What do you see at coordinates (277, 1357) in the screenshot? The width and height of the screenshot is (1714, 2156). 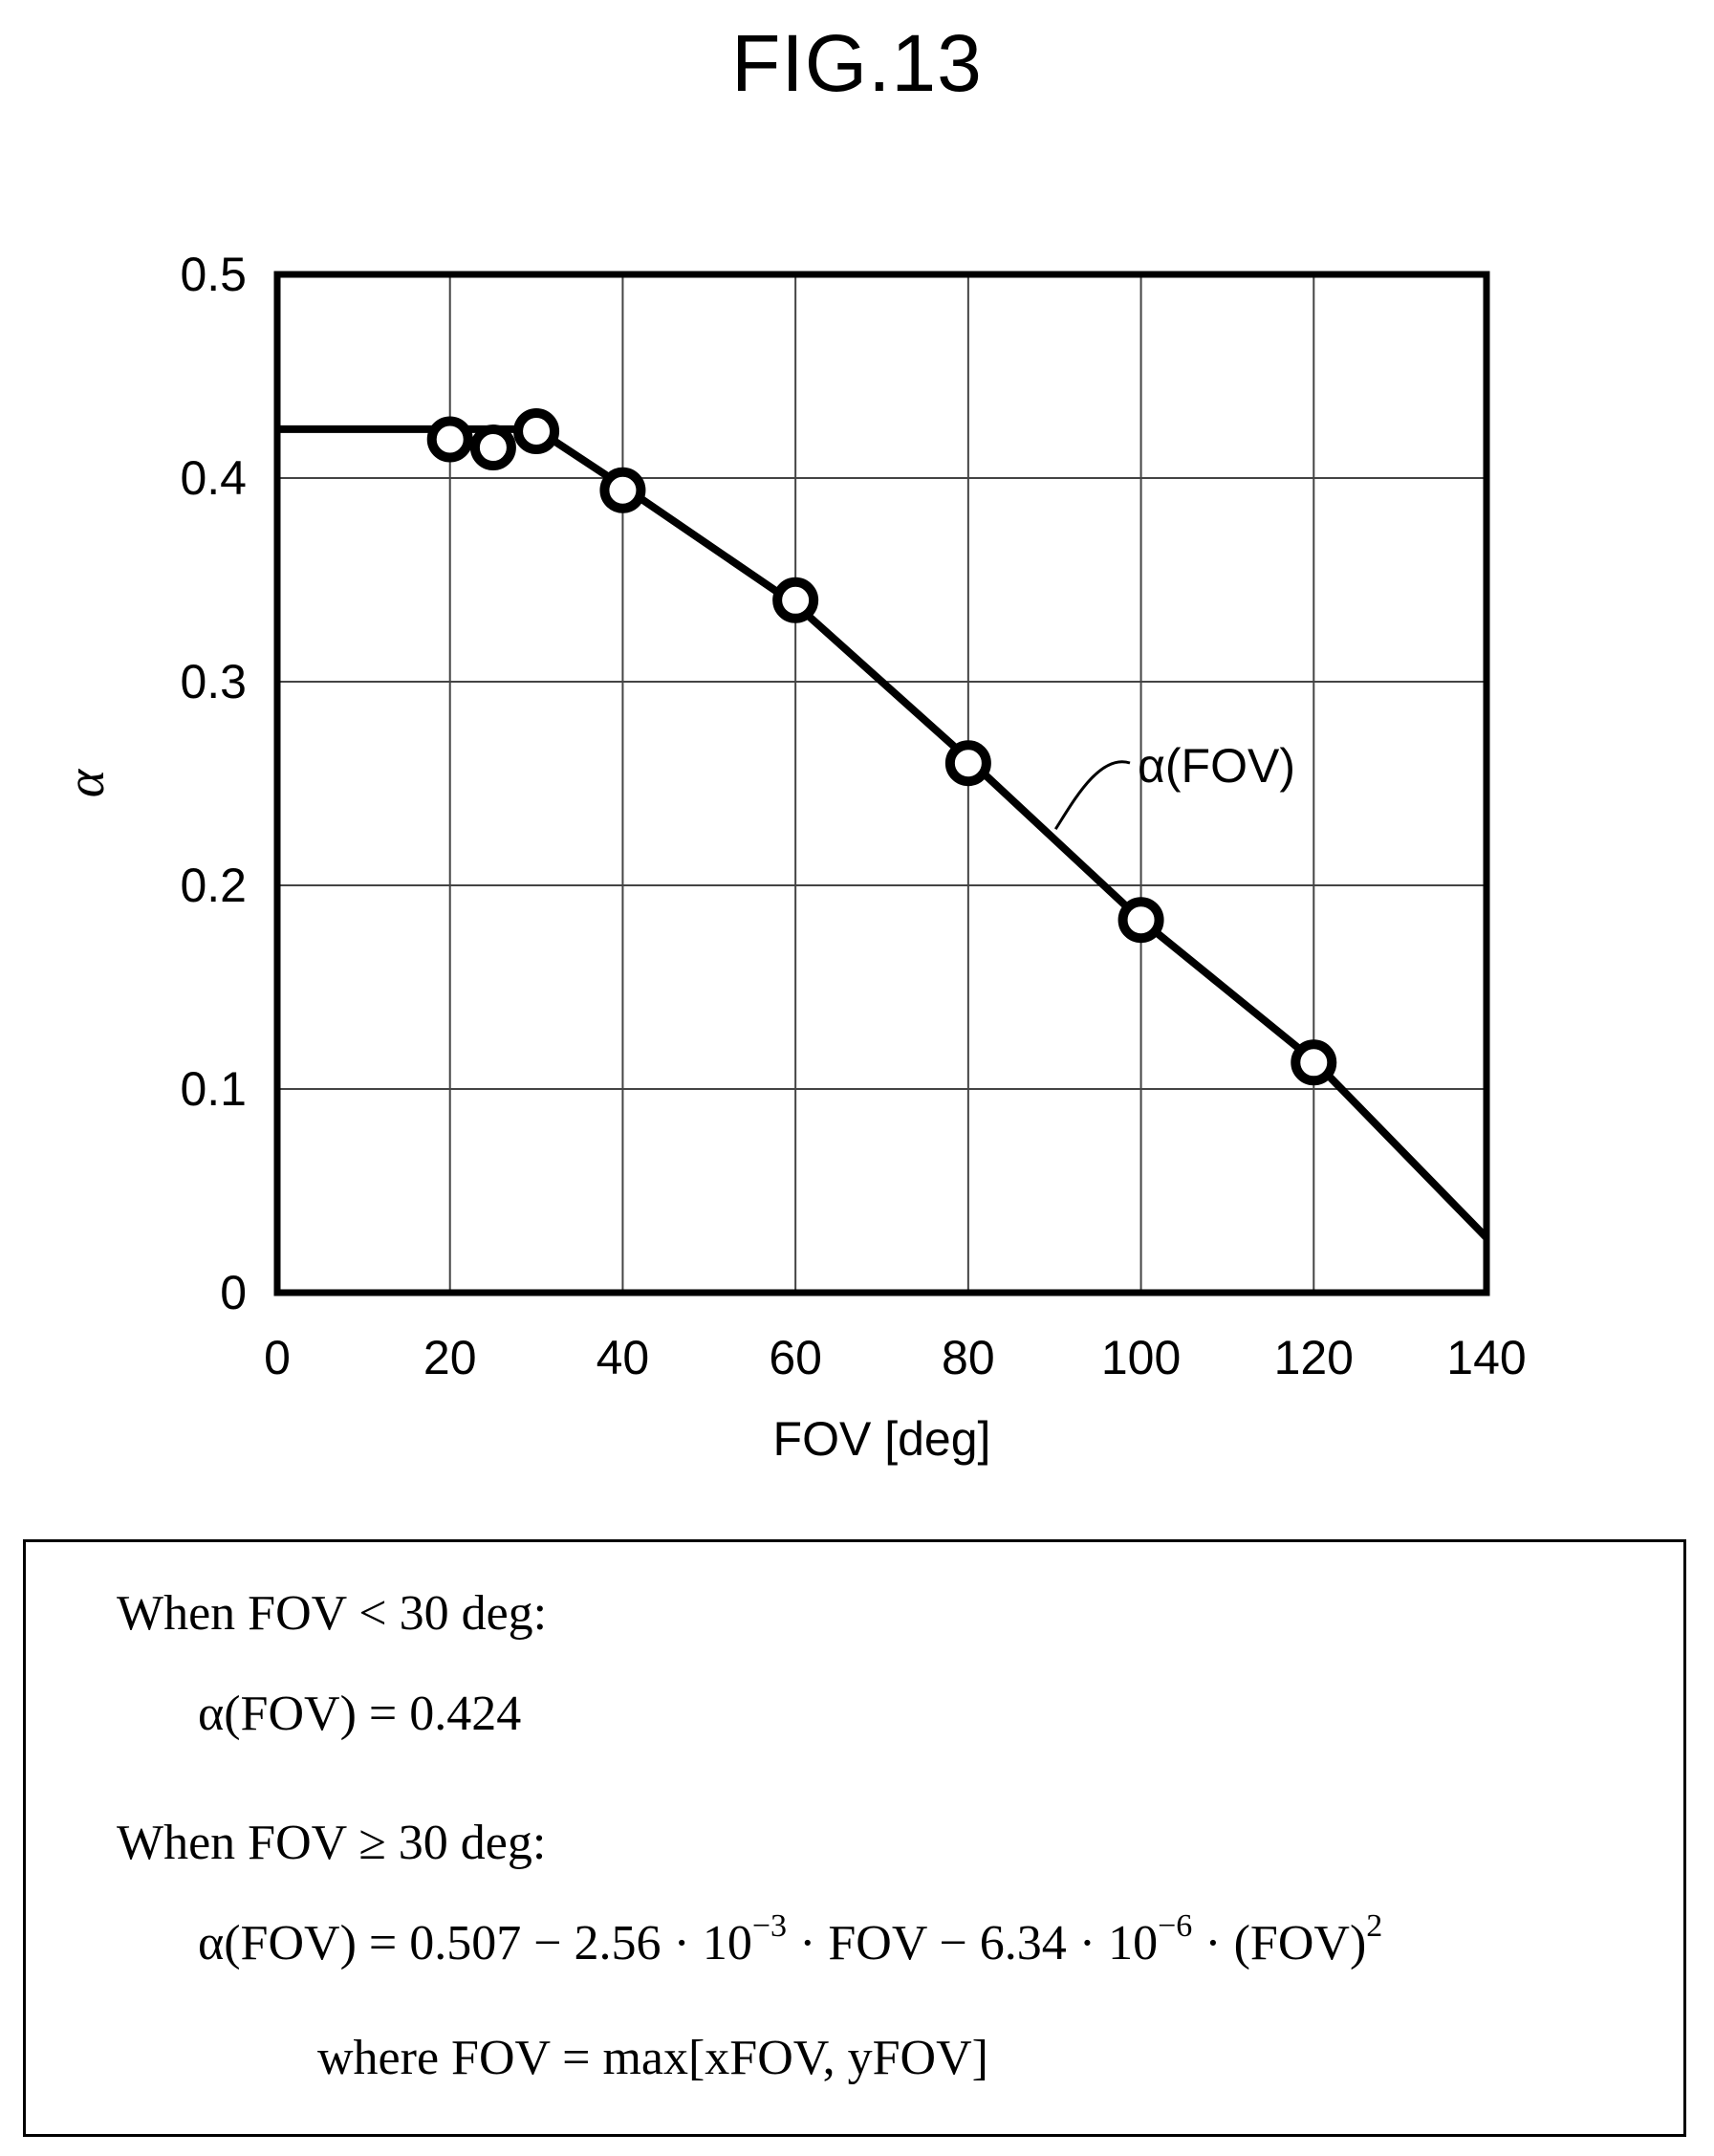 I see `x-tick-label: 0` at bounding box center [277, 1357].